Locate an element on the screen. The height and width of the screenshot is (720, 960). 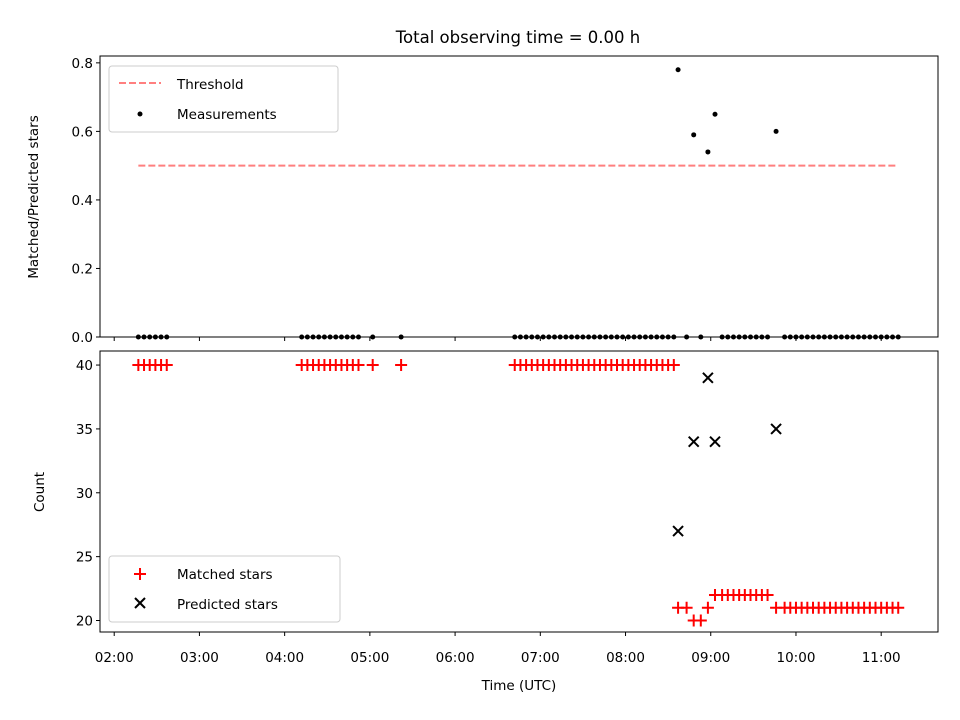
bottom-y-tick-label: 30 is located at coordinates (84, 494).